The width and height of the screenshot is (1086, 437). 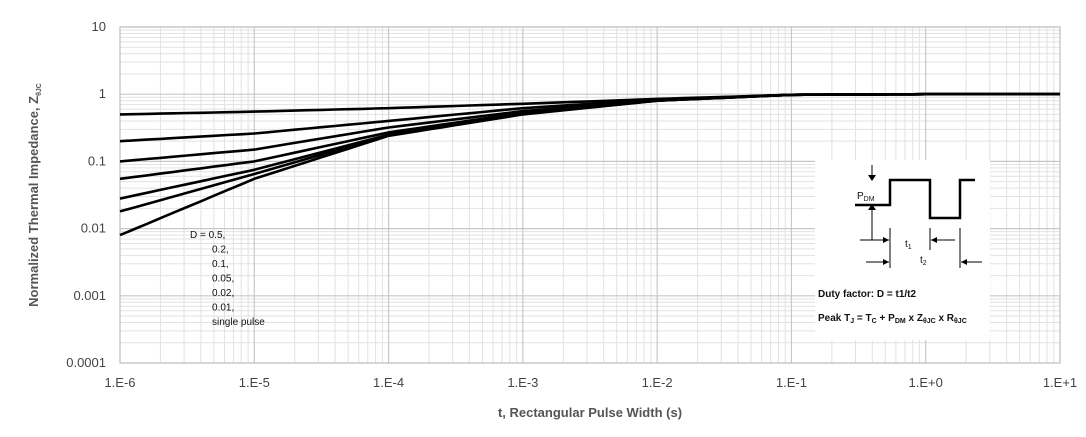 I want to click on x-tick-label: 1.E-2, so click(x=657, y=382).